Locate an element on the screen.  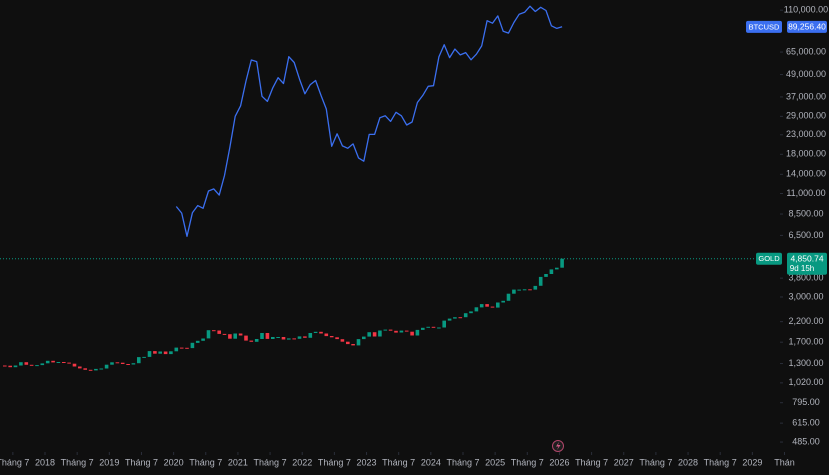
y-tick-label: 615.00 is located at coordinates (806, 423).